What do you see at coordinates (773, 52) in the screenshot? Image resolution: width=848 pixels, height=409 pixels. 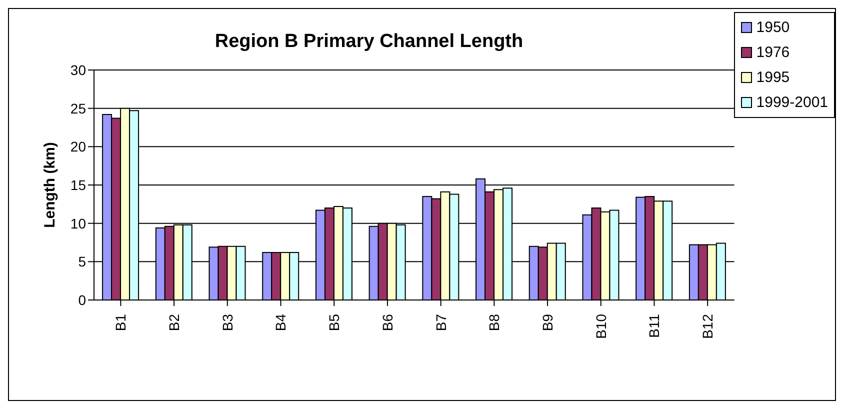 I see `legend-label: 1976` at bounding box center [773, 52].